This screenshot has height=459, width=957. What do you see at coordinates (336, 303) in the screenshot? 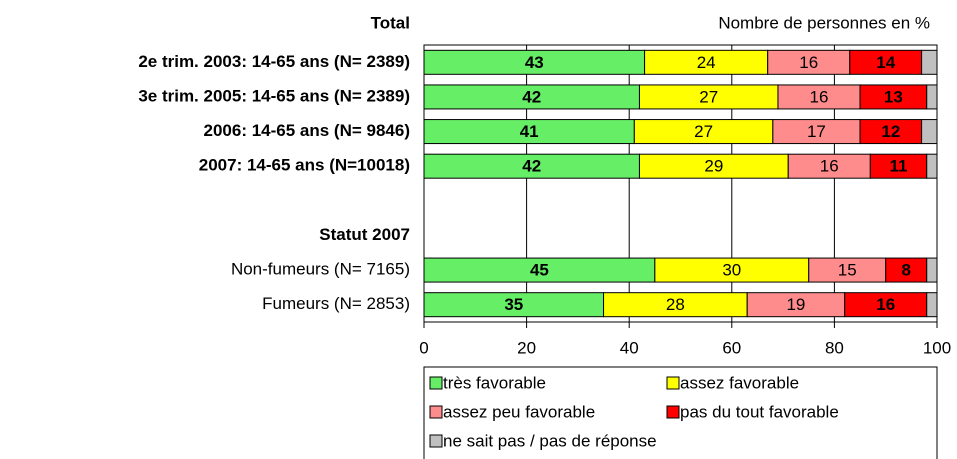
I see `category-label: Fumeurs (N= 2853)` at bounding box center [336, 303].